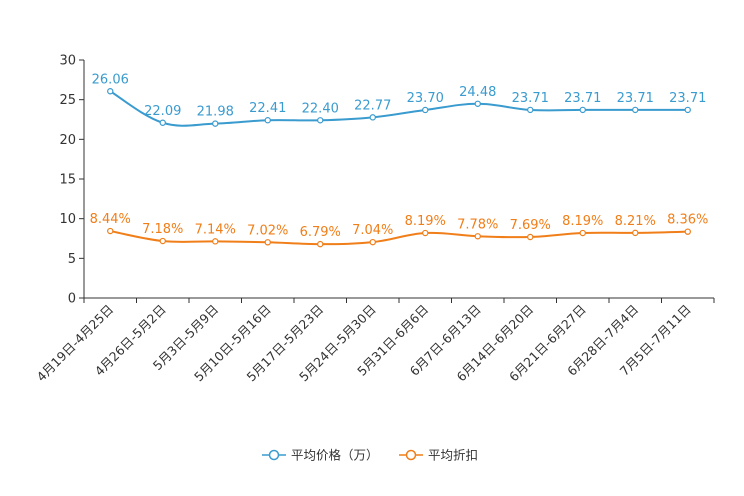 The height and width of the screenshot is (496, 744). I want to click on data-label: 22.40, so click(320, 108).